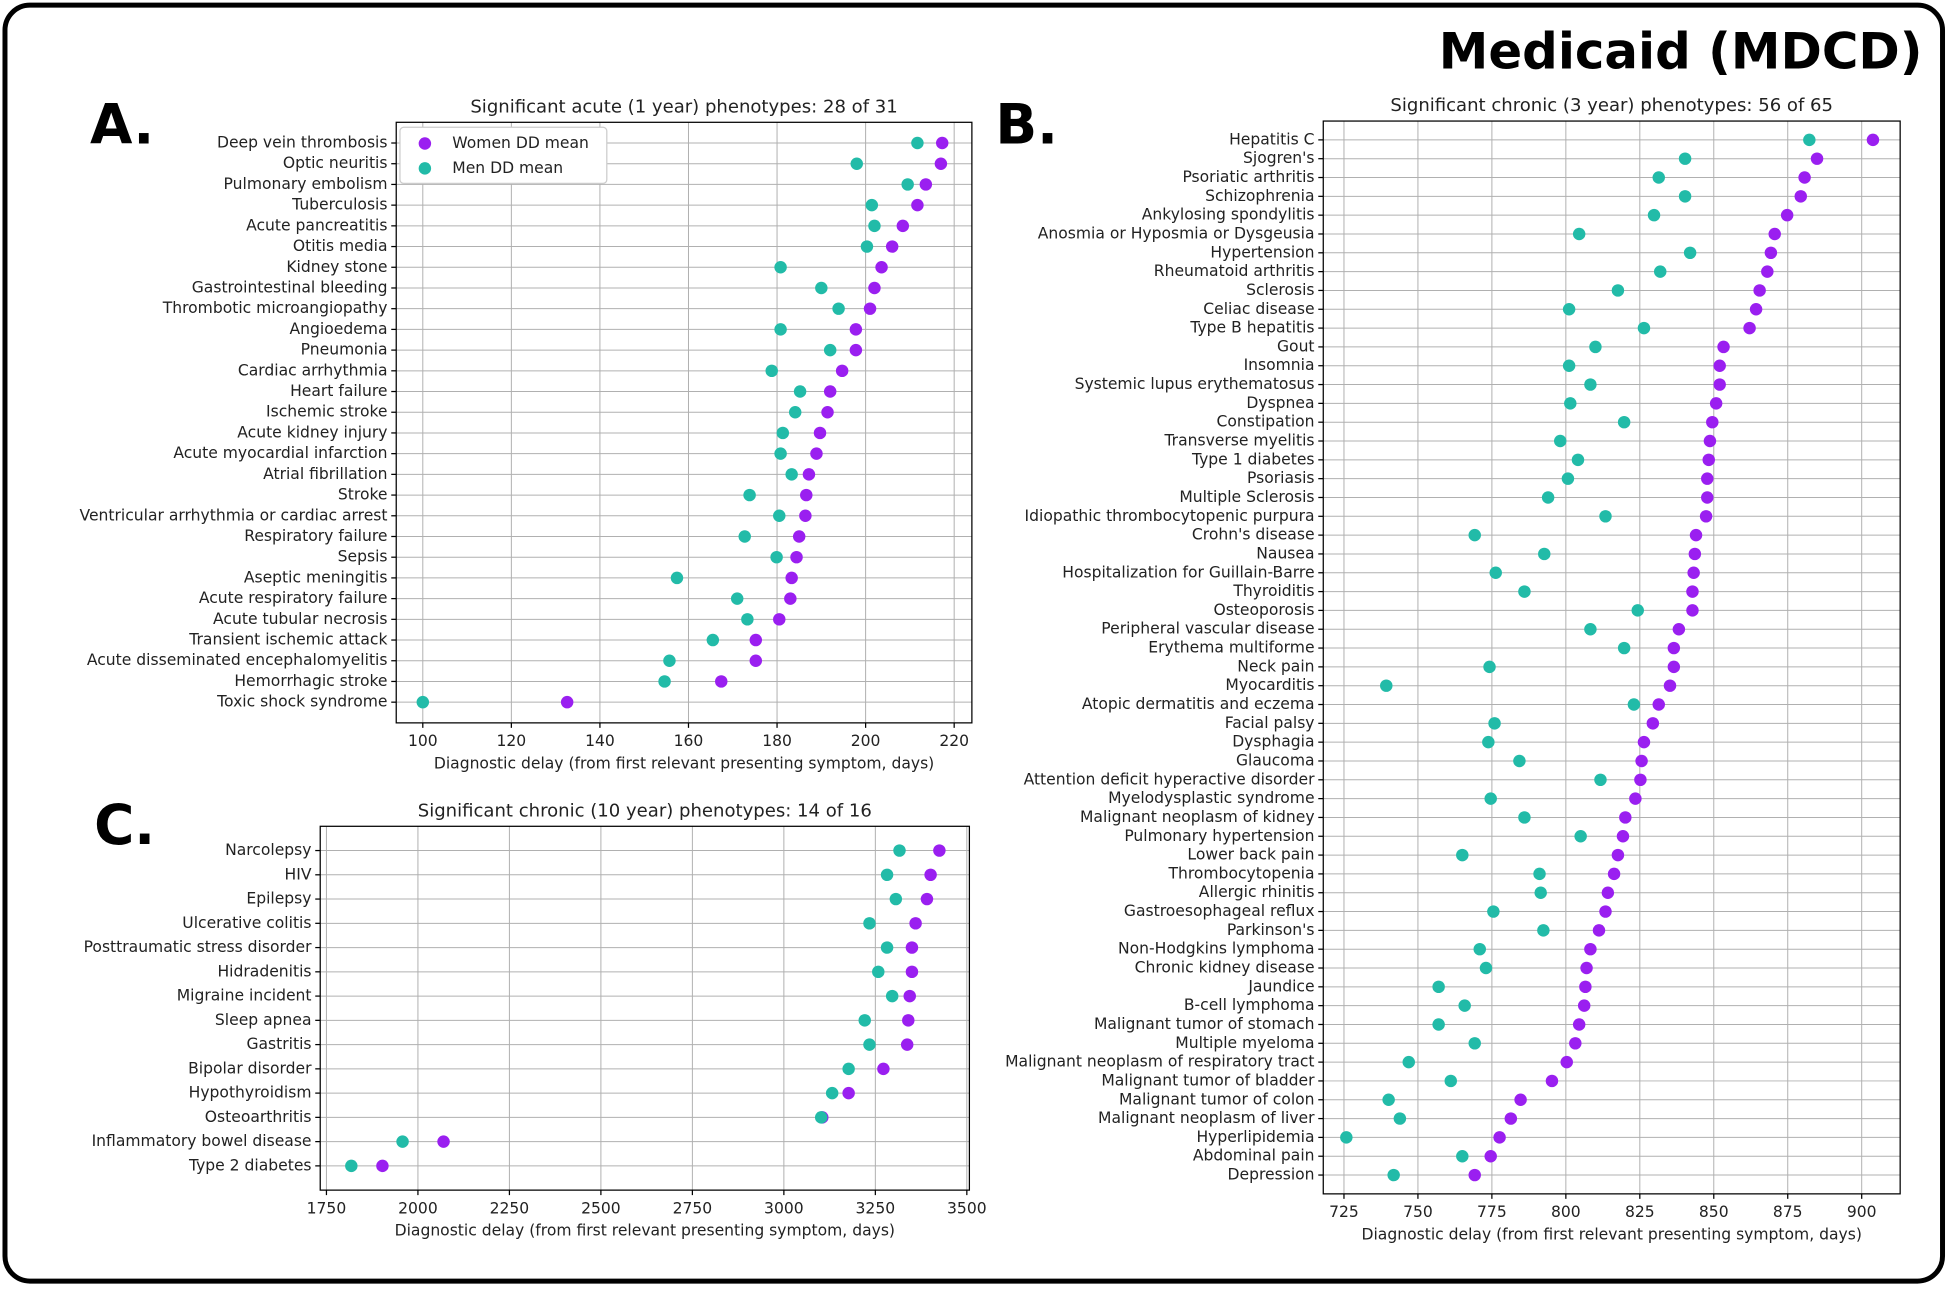  I want to click on y-tick-label: Acute disseminated encephalomyelitis, so click(237, 660).